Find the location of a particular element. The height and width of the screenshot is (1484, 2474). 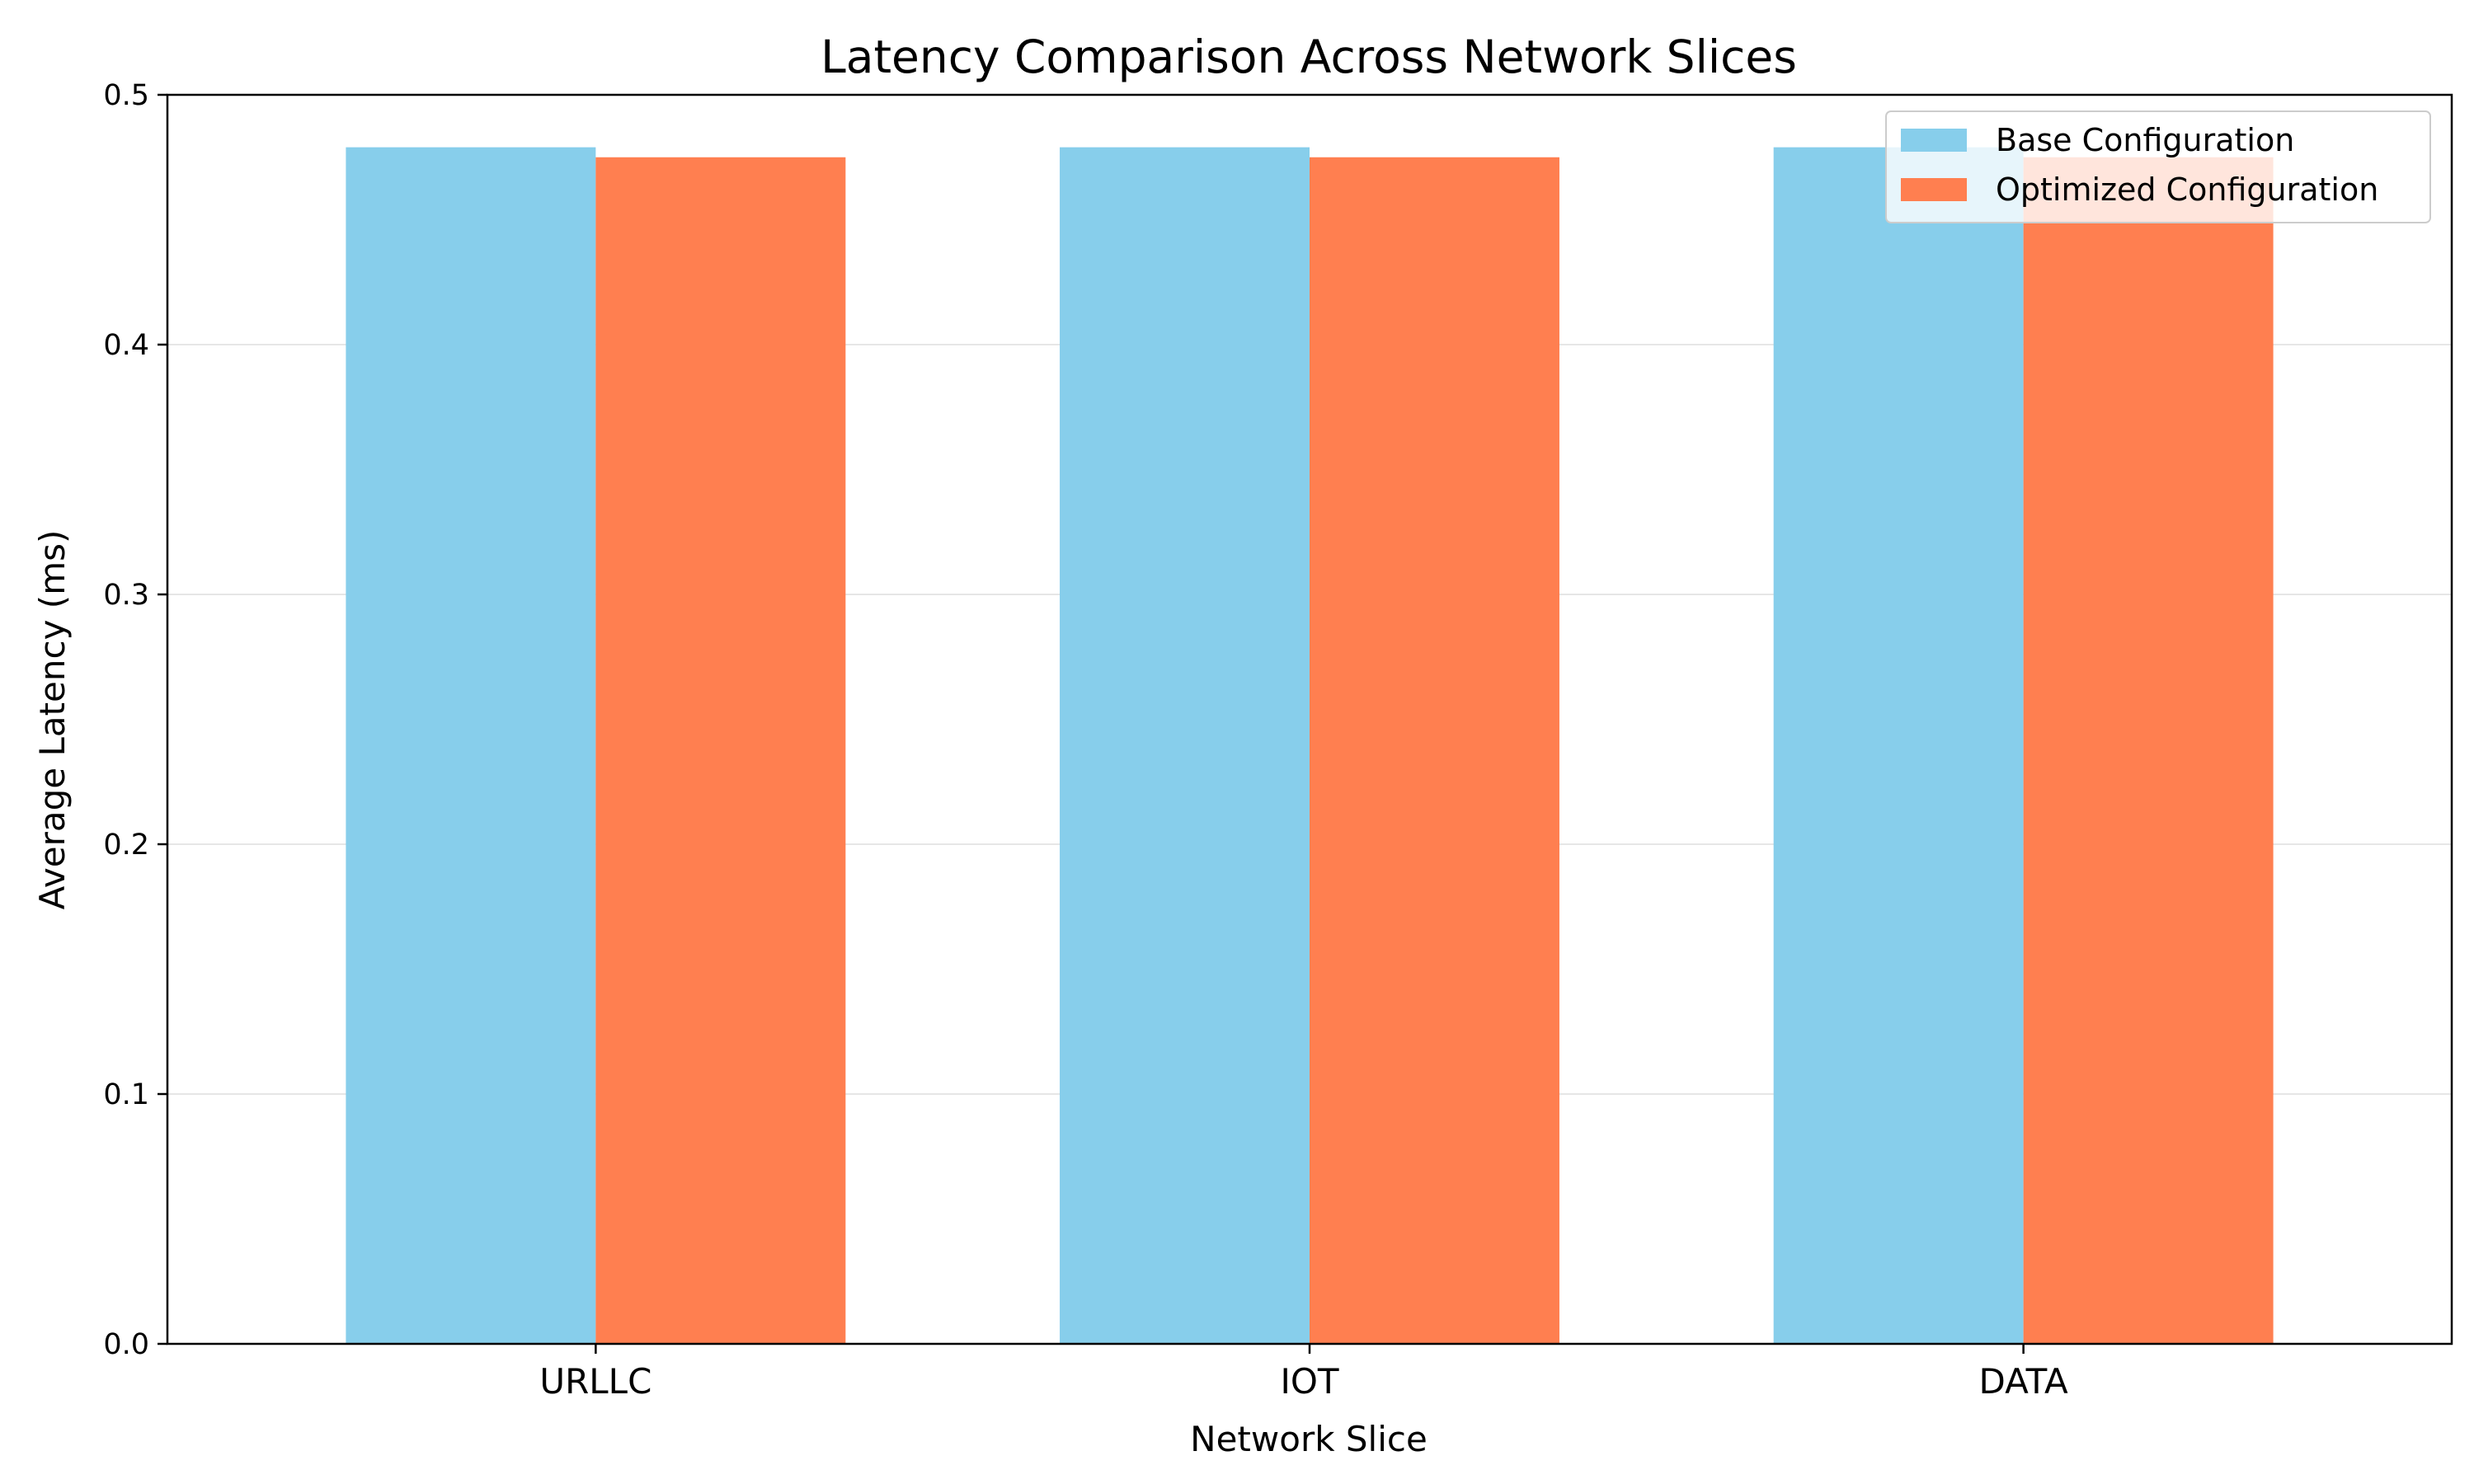

x-tick-label: URLLC is located at coordinates (595, 1381).